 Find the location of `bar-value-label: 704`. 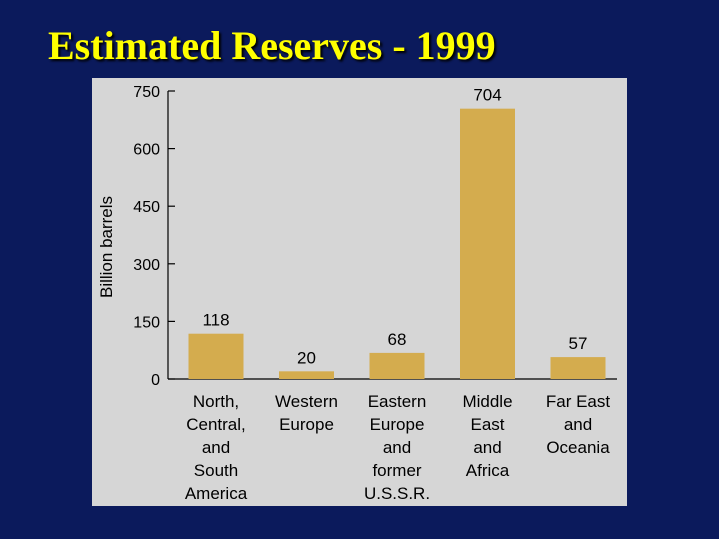

bar-value-label: 704 is located at coordinates (487, 95).